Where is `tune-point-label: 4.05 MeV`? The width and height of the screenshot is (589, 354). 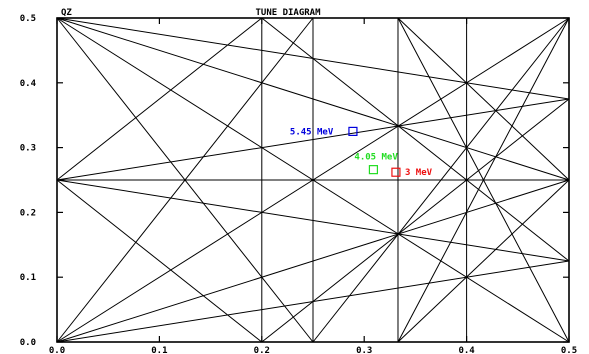 tune-point-label: 4.05 MeV is located at coordinates (376, 158).